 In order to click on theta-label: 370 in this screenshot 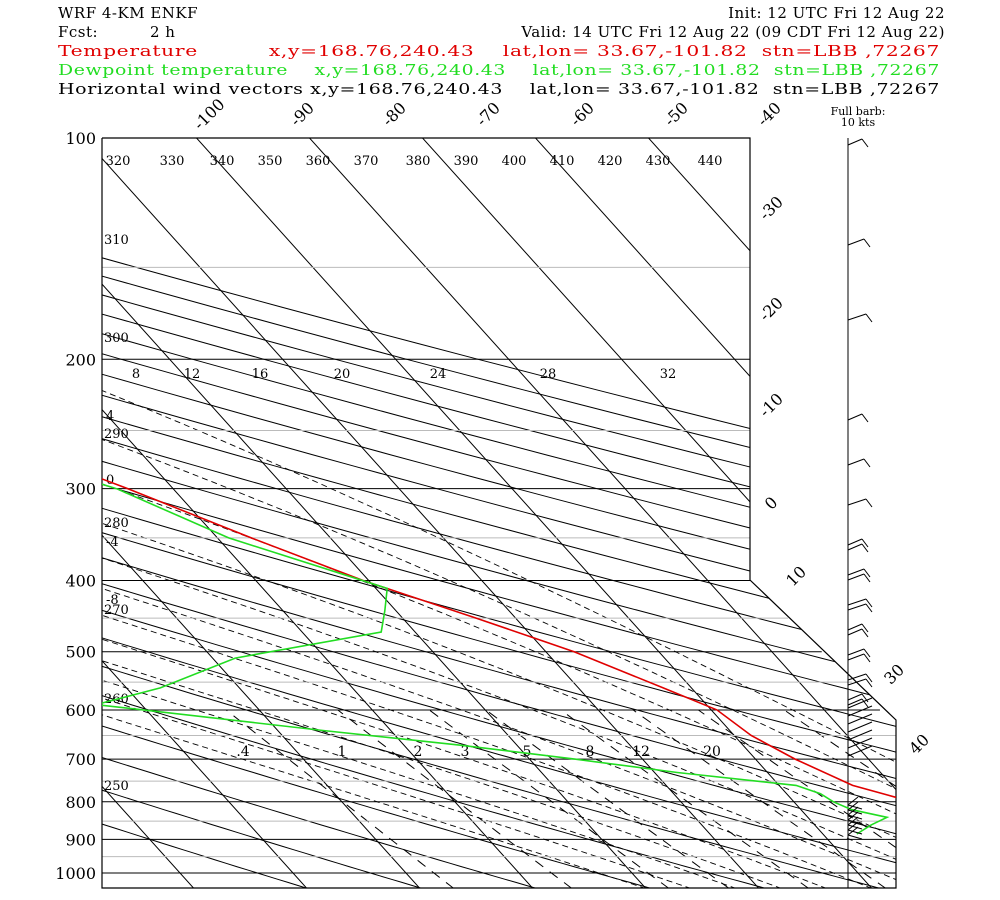, I will do `click(366, 161)`.